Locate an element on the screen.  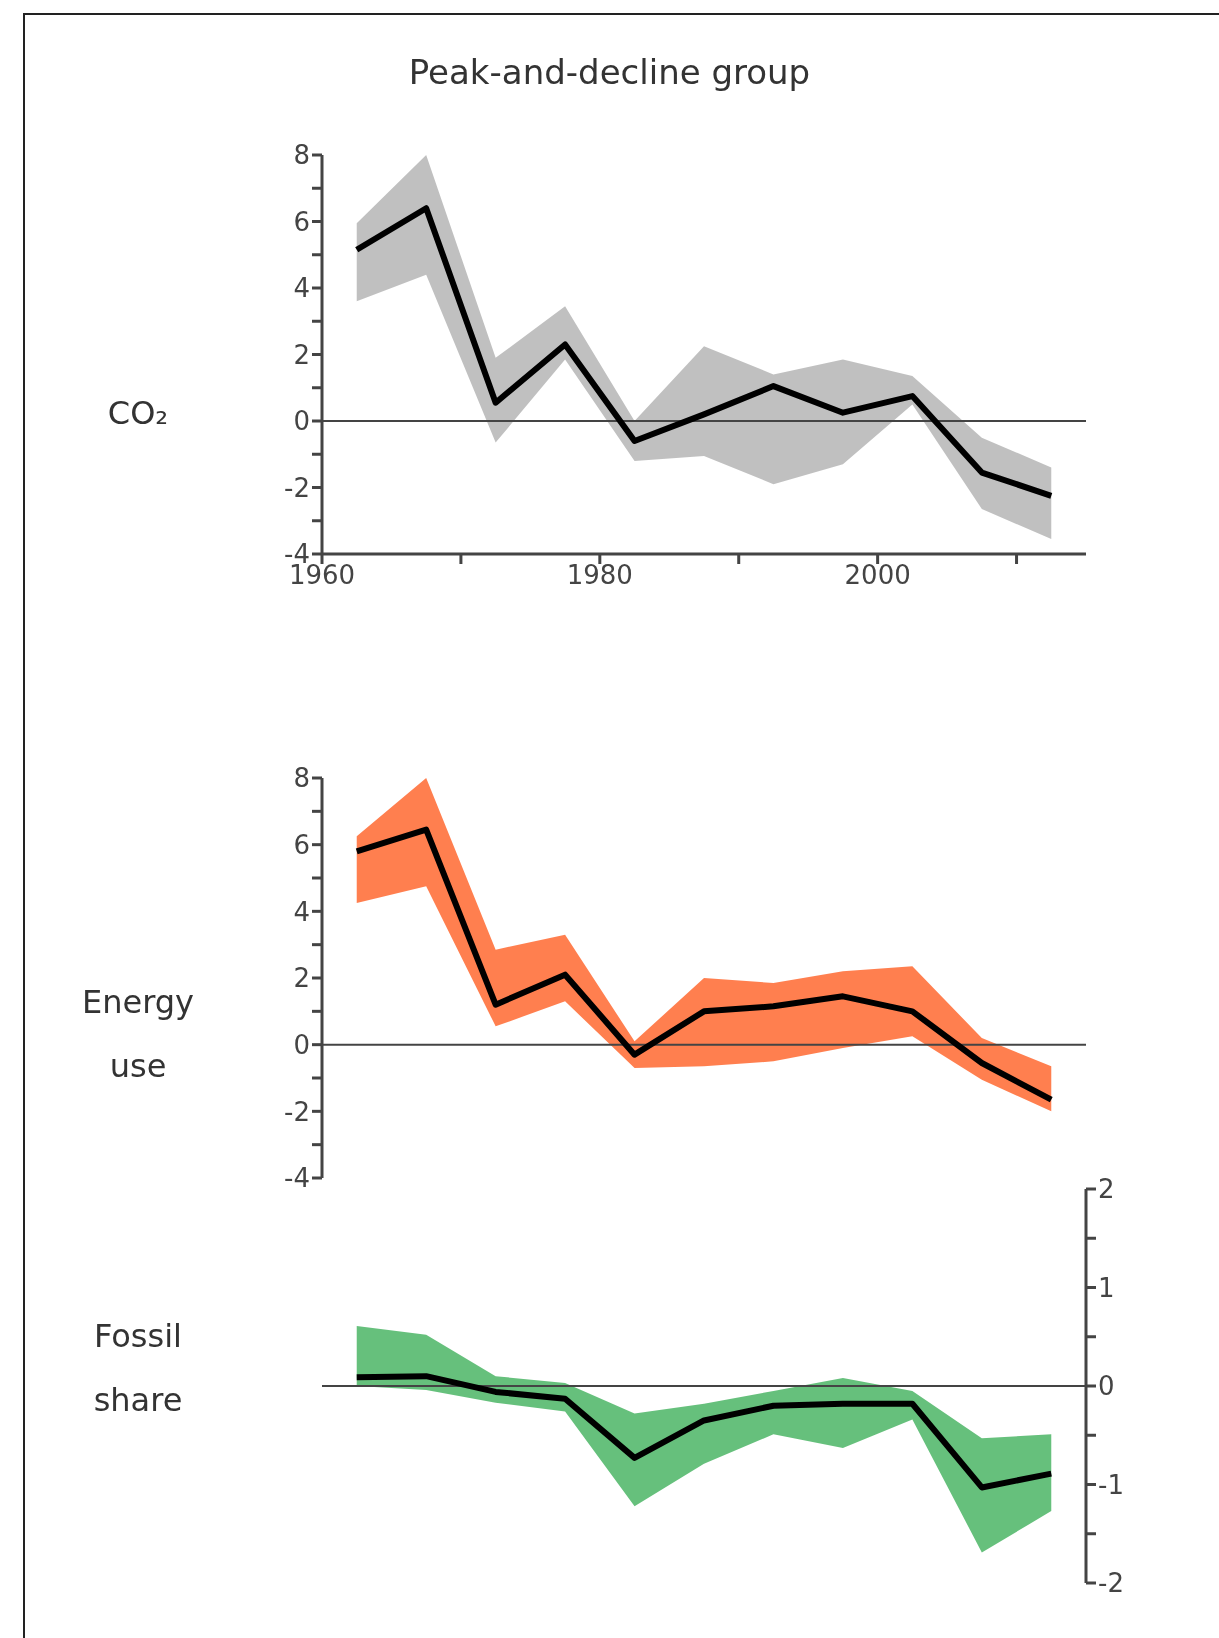
y2-tick-label: 2 is located at coordinates (1106, 1189).